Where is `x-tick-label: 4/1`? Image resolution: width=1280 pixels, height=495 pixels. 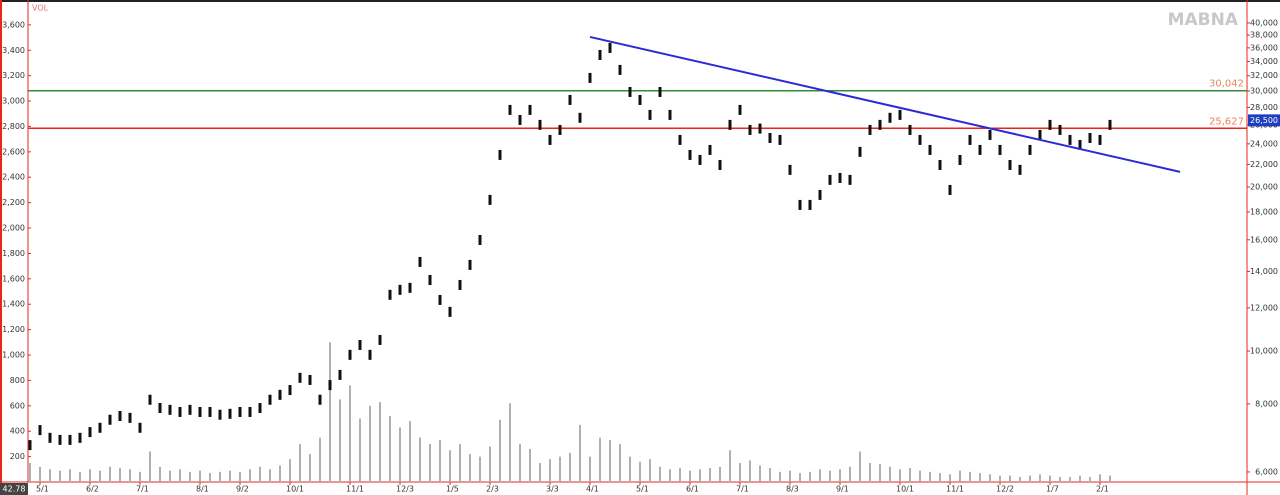
x-tick-label: 4/1 is located at coordinates (592, 489).